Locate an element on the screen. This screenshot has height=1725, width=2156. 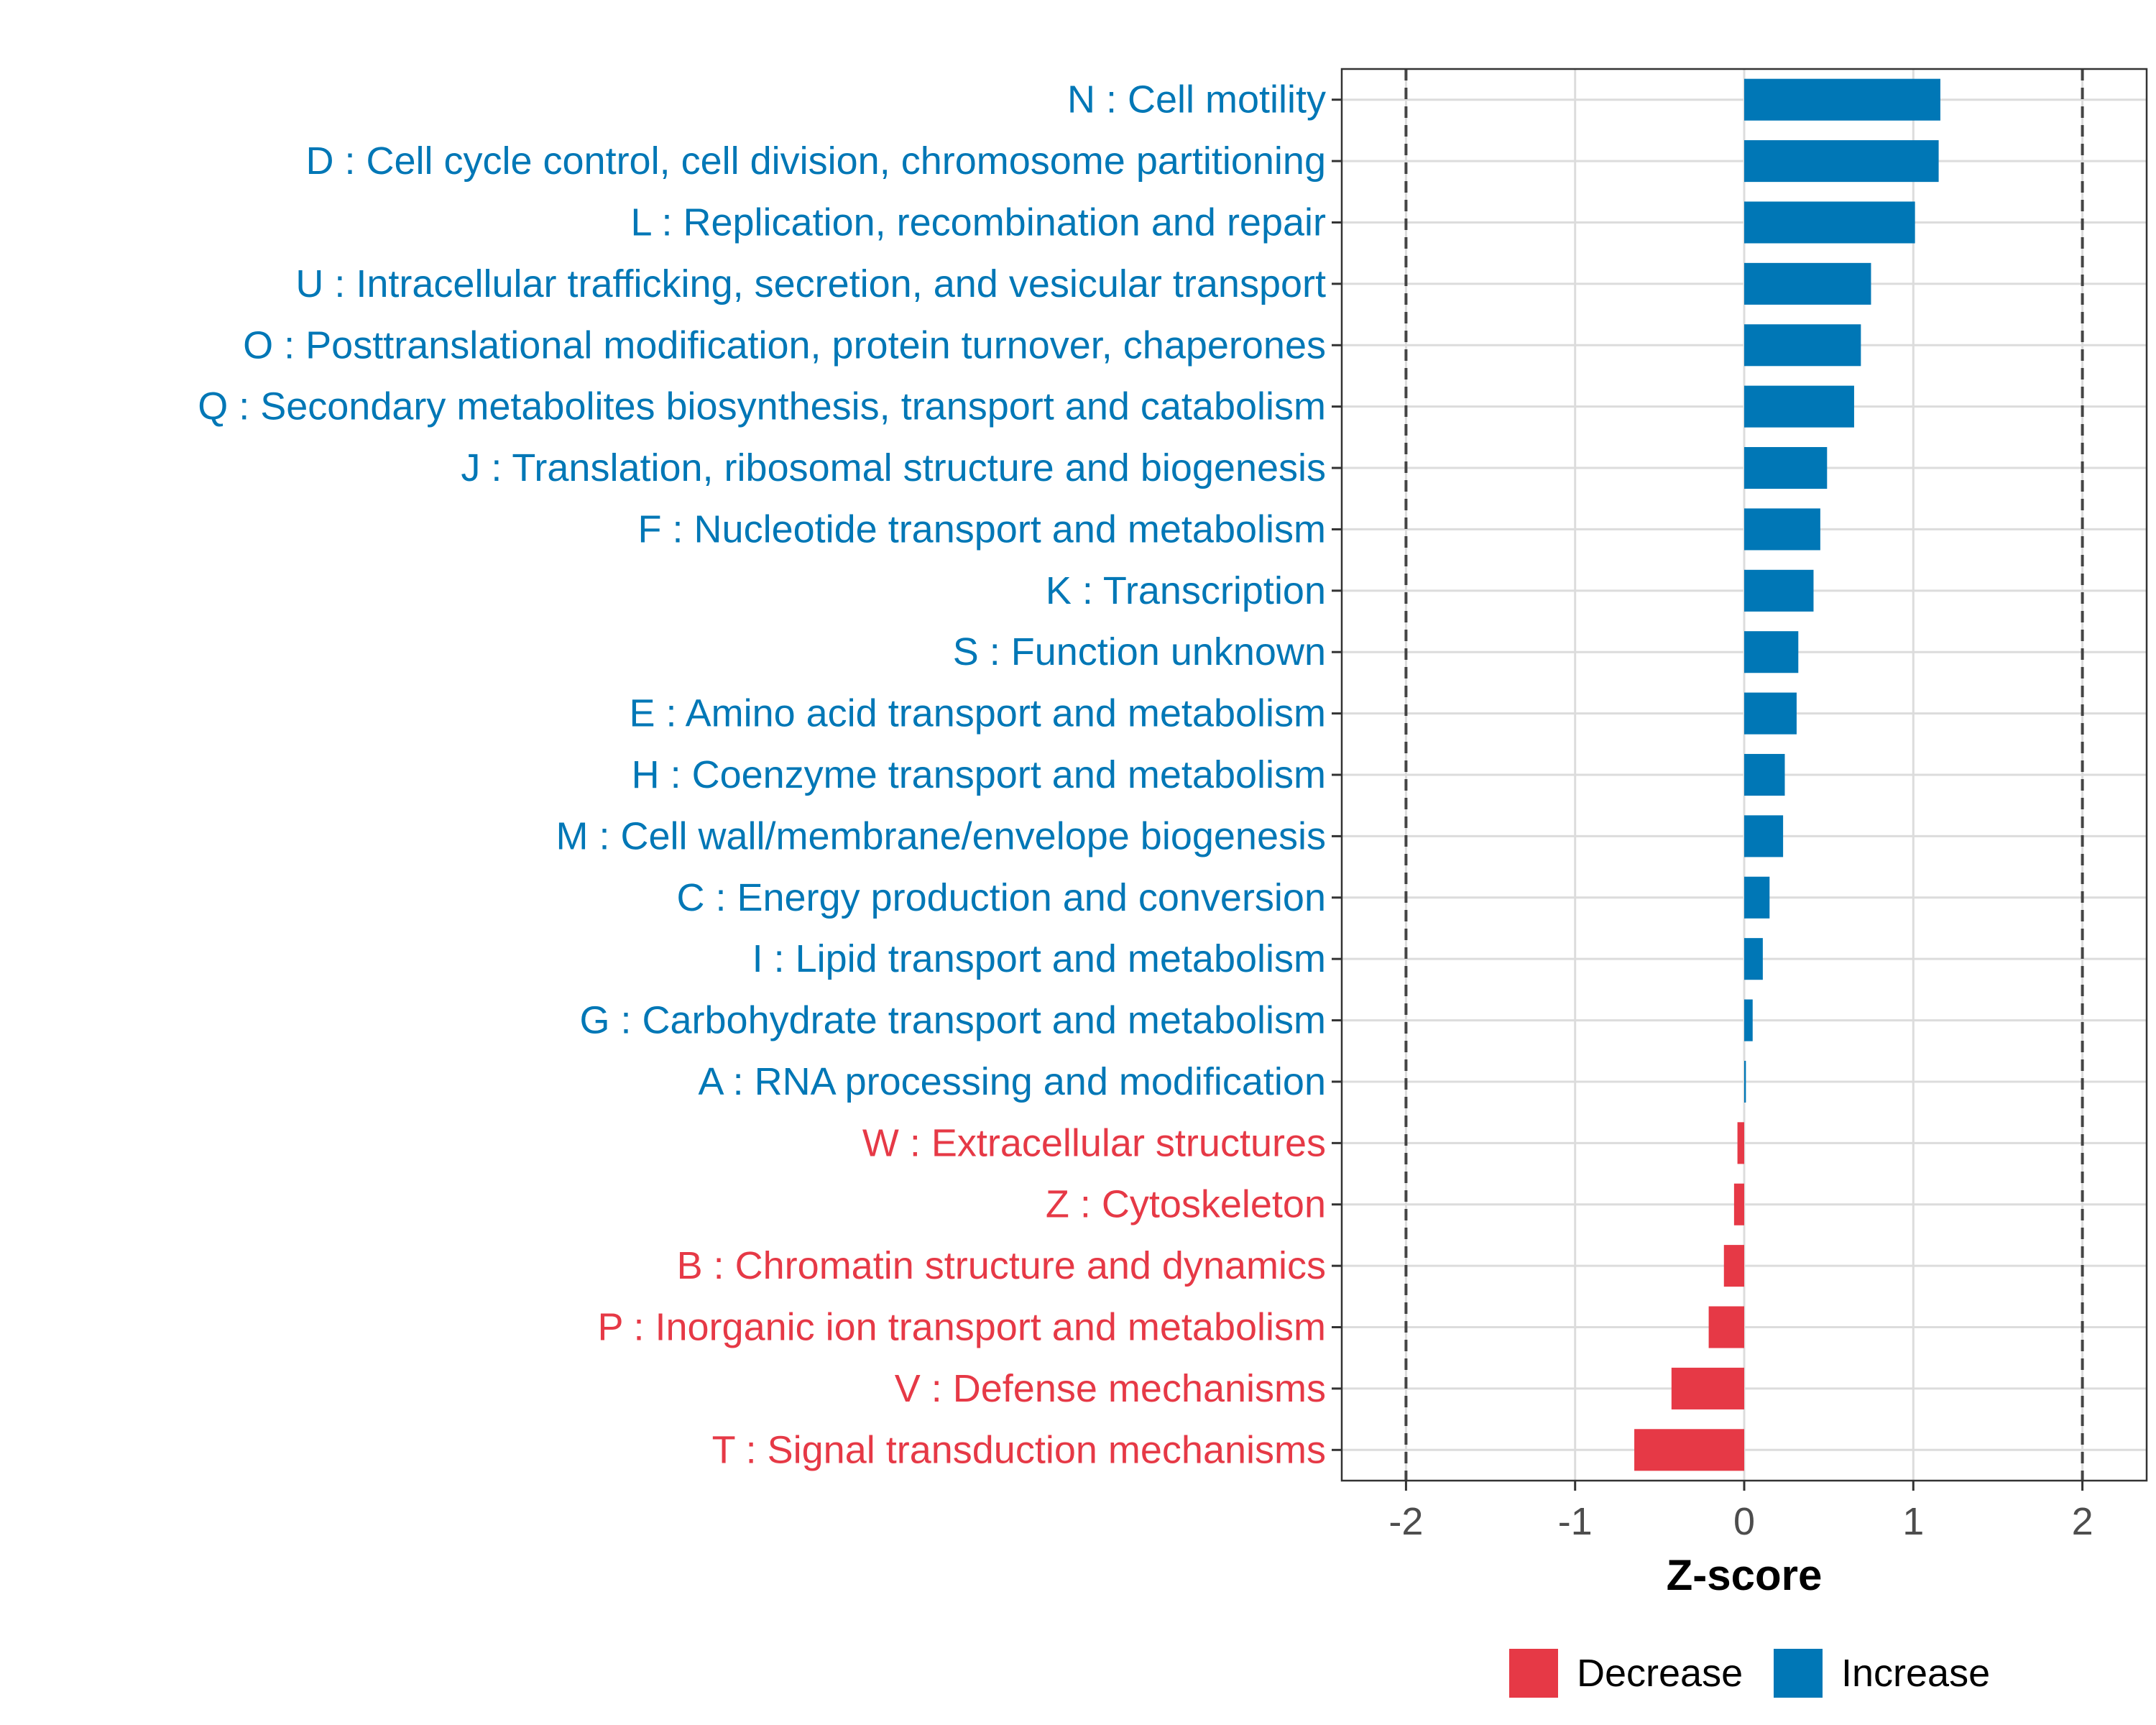
y-tick-label: A : RNA processing and modification is located at coordinates (1013, 1081).